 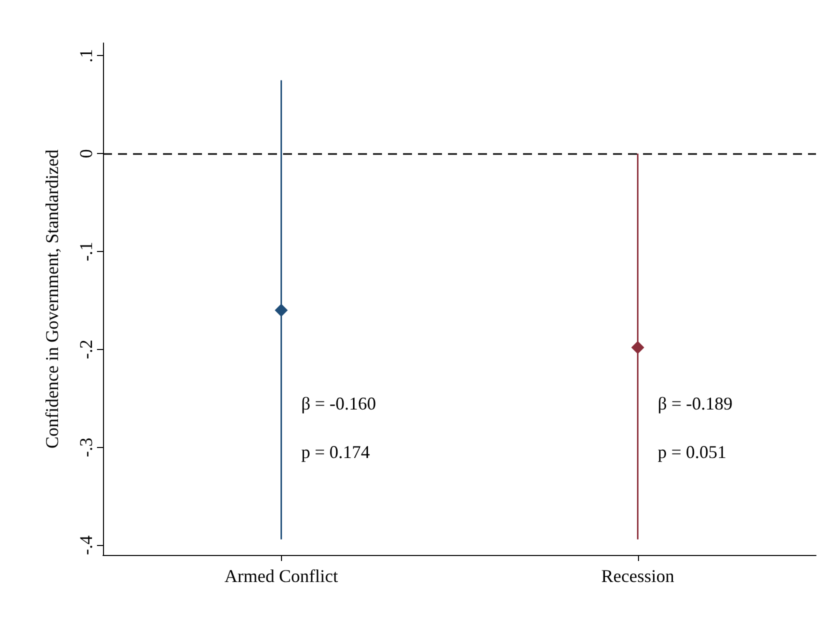 I want to click on y-tick-label: -.2, so click(x=86, y=350).